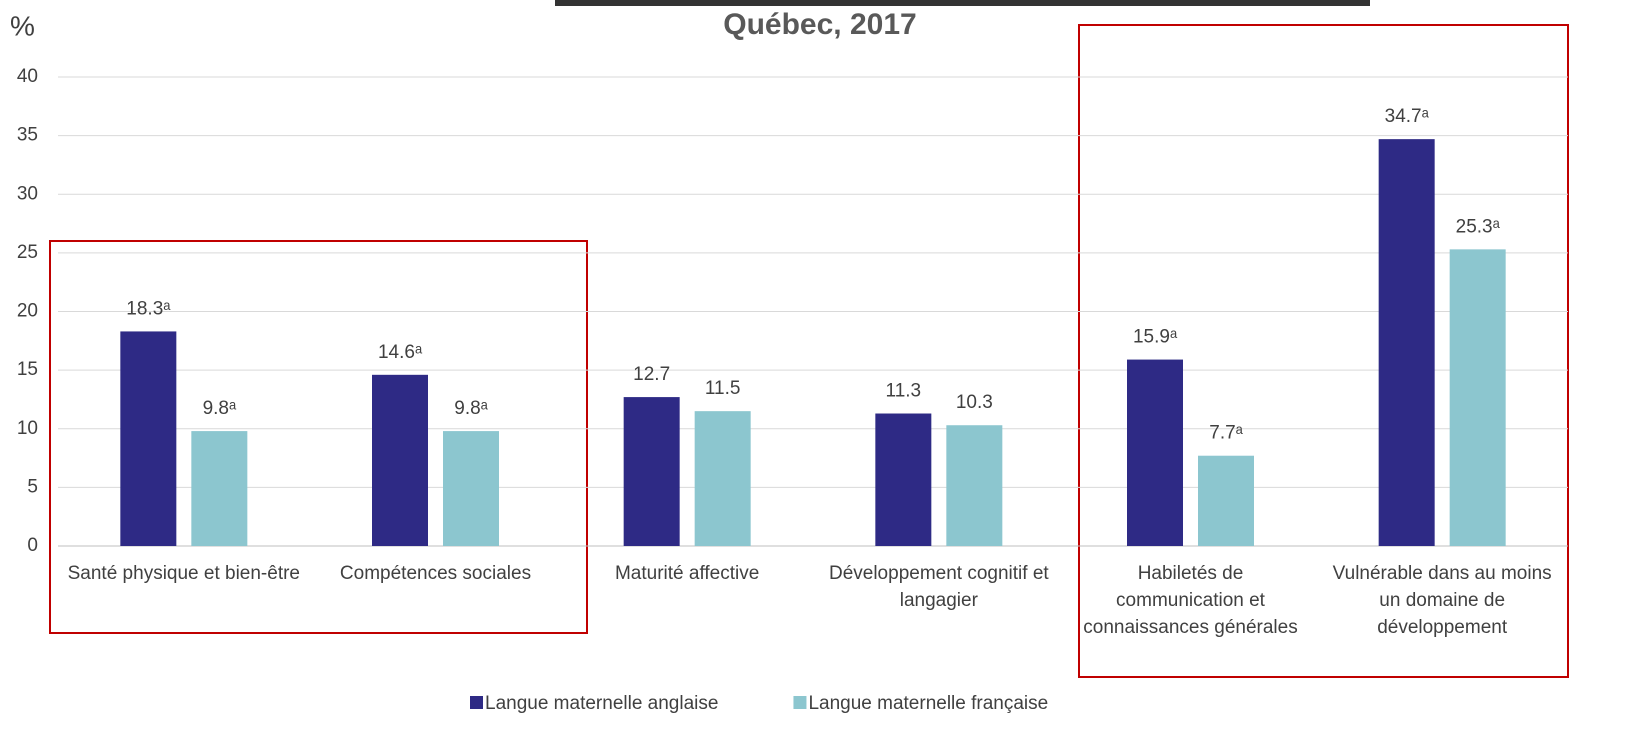 The image size is (1636, 743). I want to click on chart-title: Québec, 2017, so click(819, 24).